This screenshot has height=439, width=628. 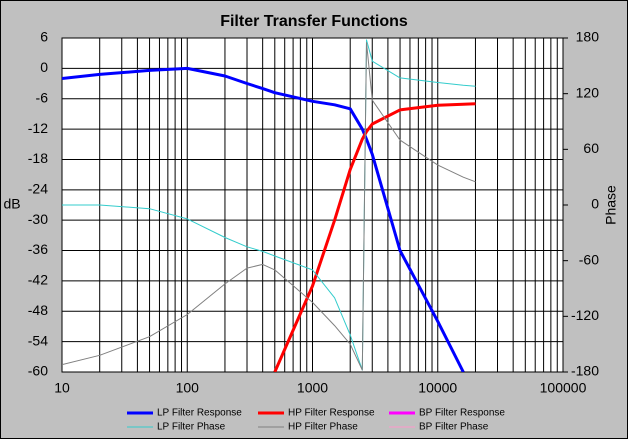 What do you see at coordinates (588, 37) in the screenshot?
I see `y2-tick-label: 180` at bounding box center [588, 37].